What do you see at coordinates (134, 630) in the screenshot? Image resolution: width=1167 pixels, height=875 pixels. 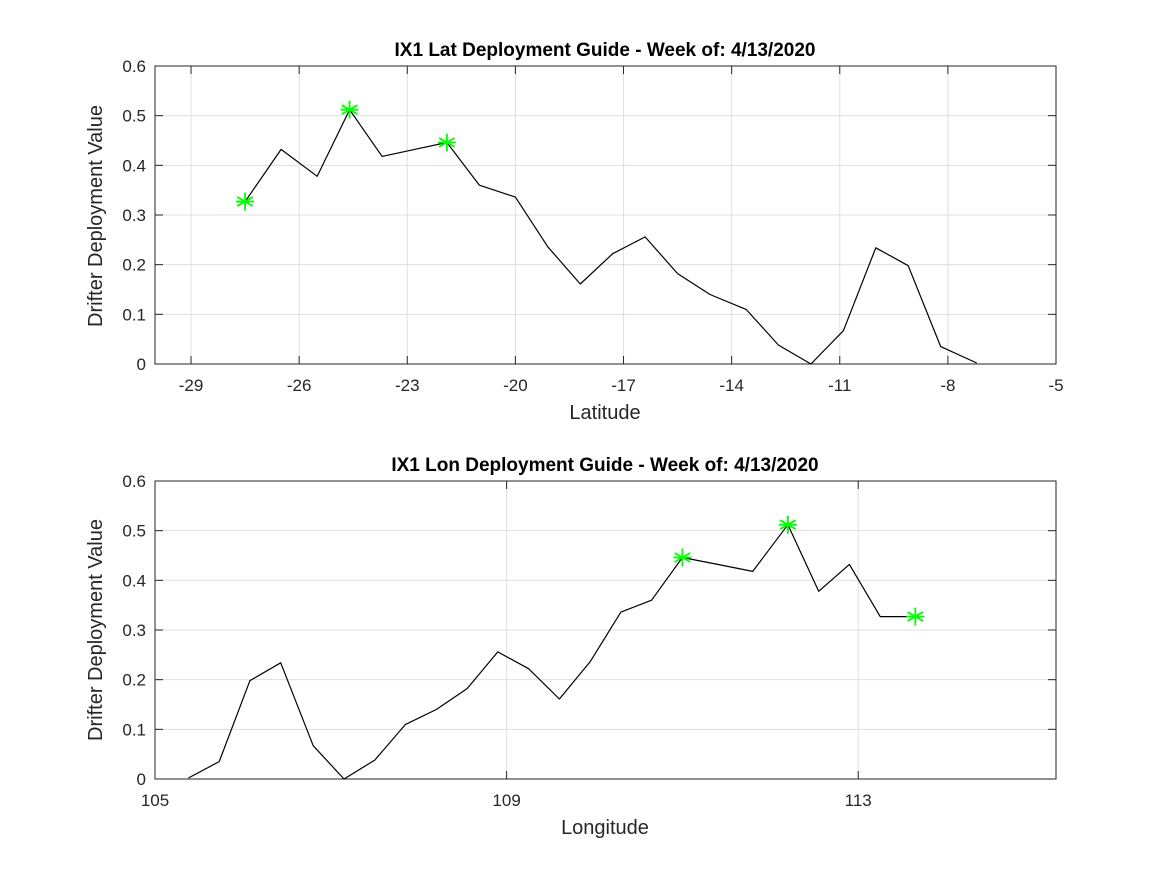 I see `lon-y-tick-label: 0.3` at bounding box center [134, 630].